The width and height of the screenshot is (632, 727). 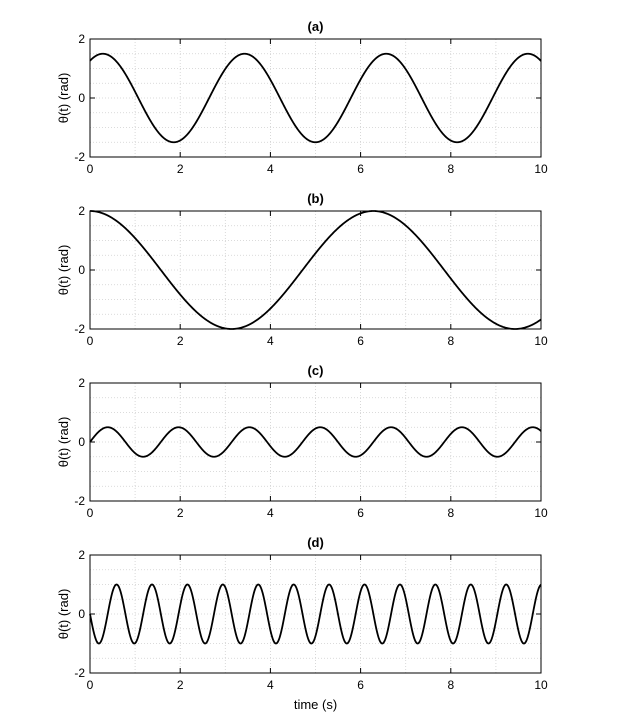 I want to click on x-axis-label: time (s), so click(x=315, y=704).